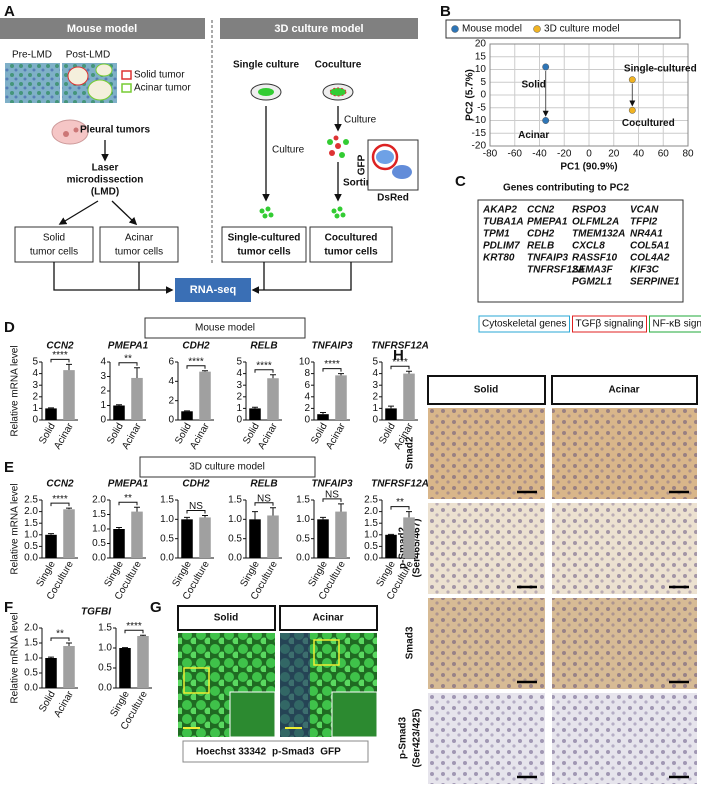 The width and height of the screenshot is (701, 789). I want to click on mouse-icon, so click(70, 132).